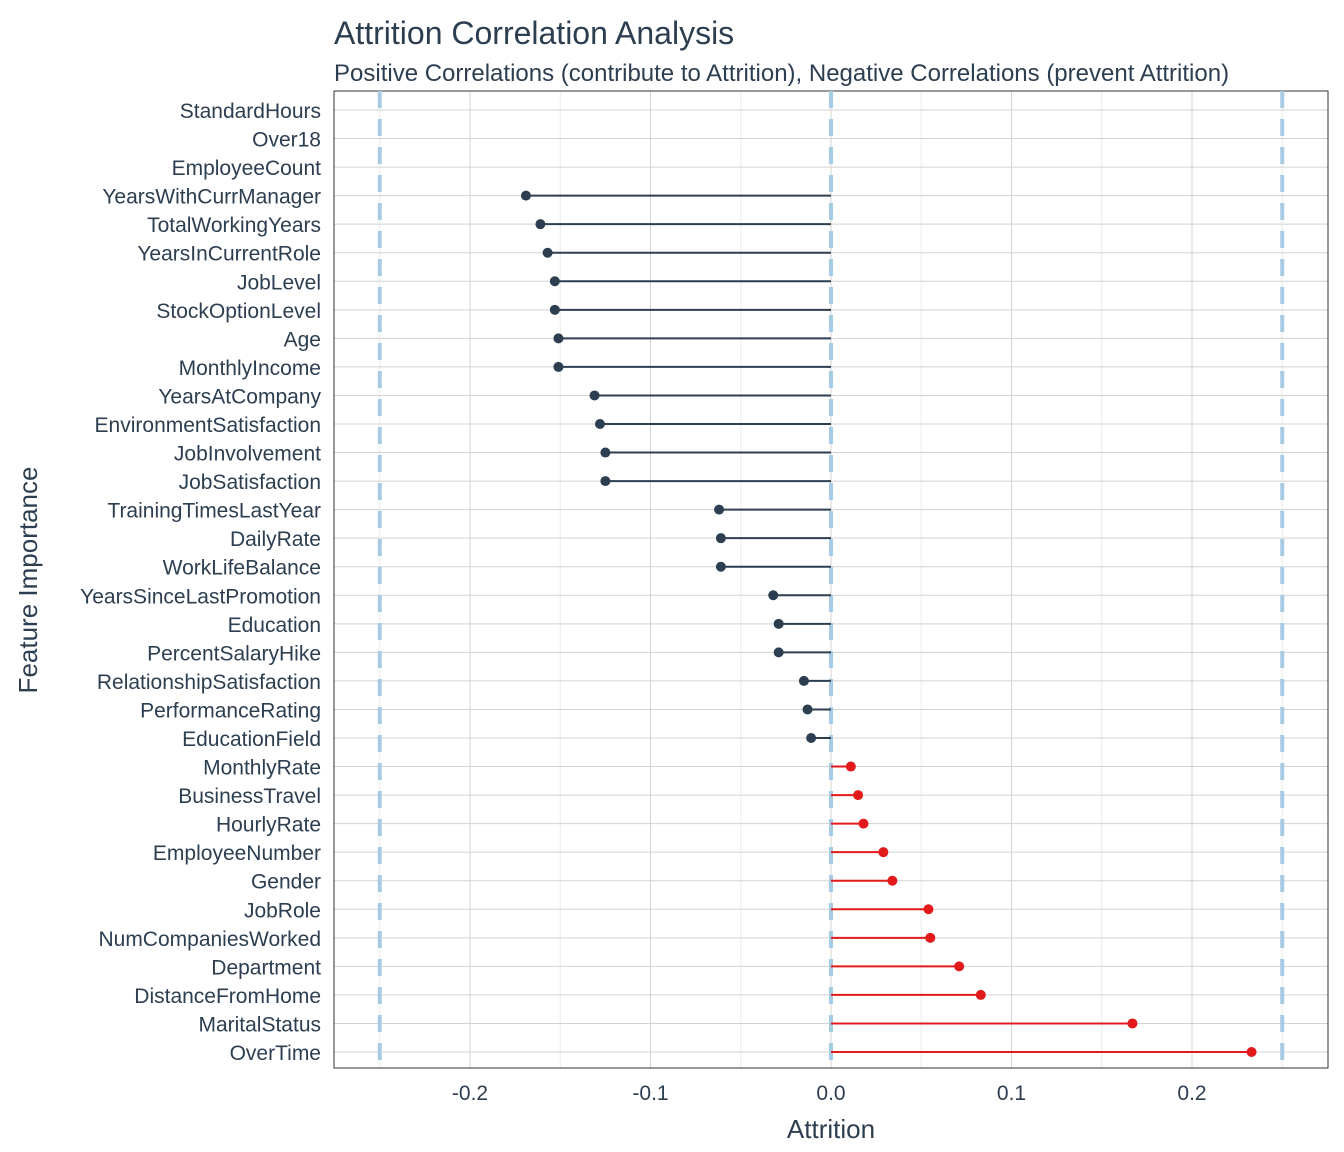 The image size is (1344, 1152). I want to click on y-tick-label: JobRole, so click(282, 910).